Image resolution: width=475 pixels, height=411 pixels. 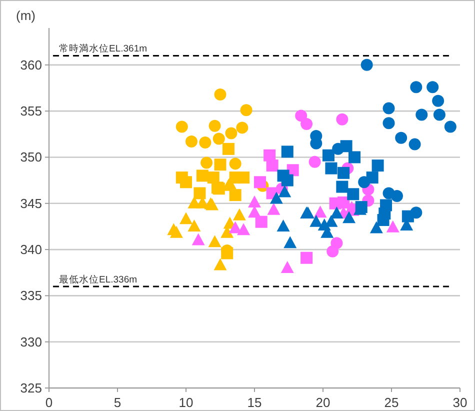 I want to click on y-tick-label: 330, so click(x=31, y=342).